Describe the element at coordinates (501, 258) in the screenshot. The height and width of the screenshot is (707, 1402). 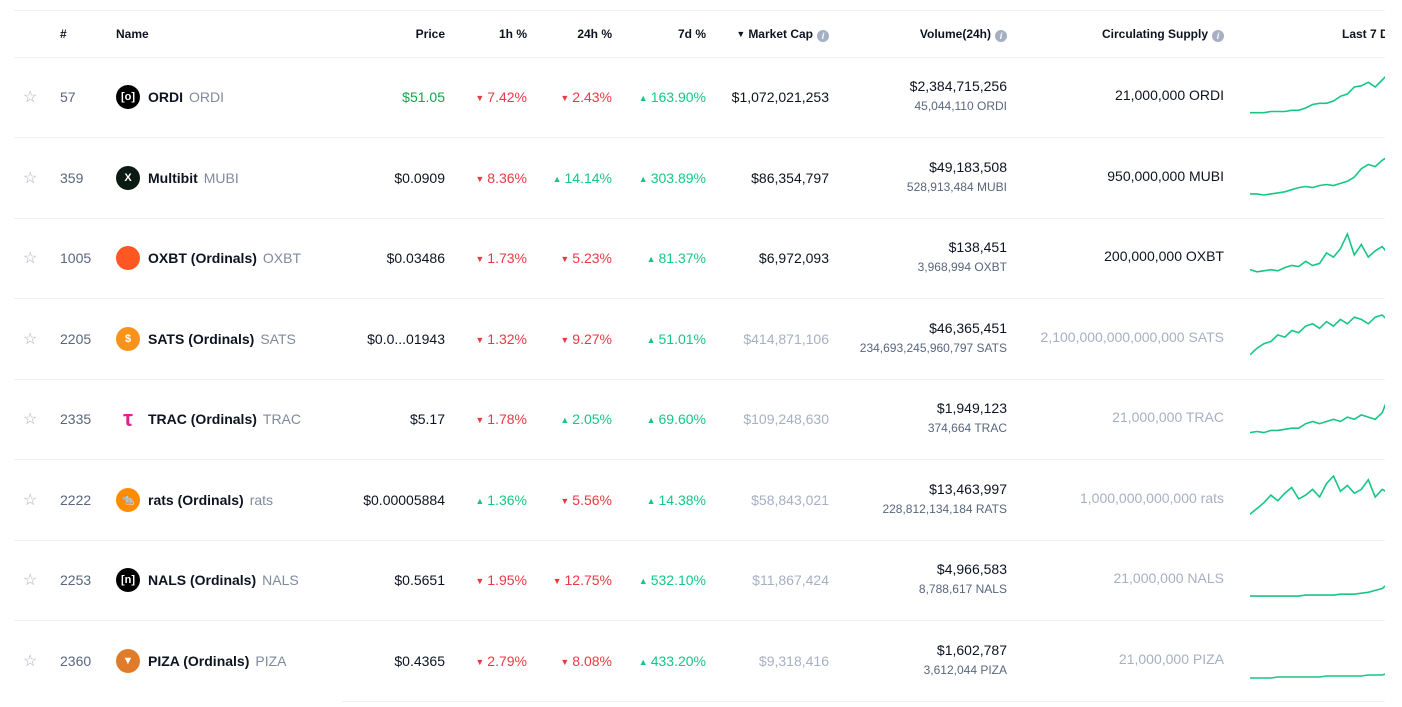
I see `change-h1: ▼ 1.73%` at that location.